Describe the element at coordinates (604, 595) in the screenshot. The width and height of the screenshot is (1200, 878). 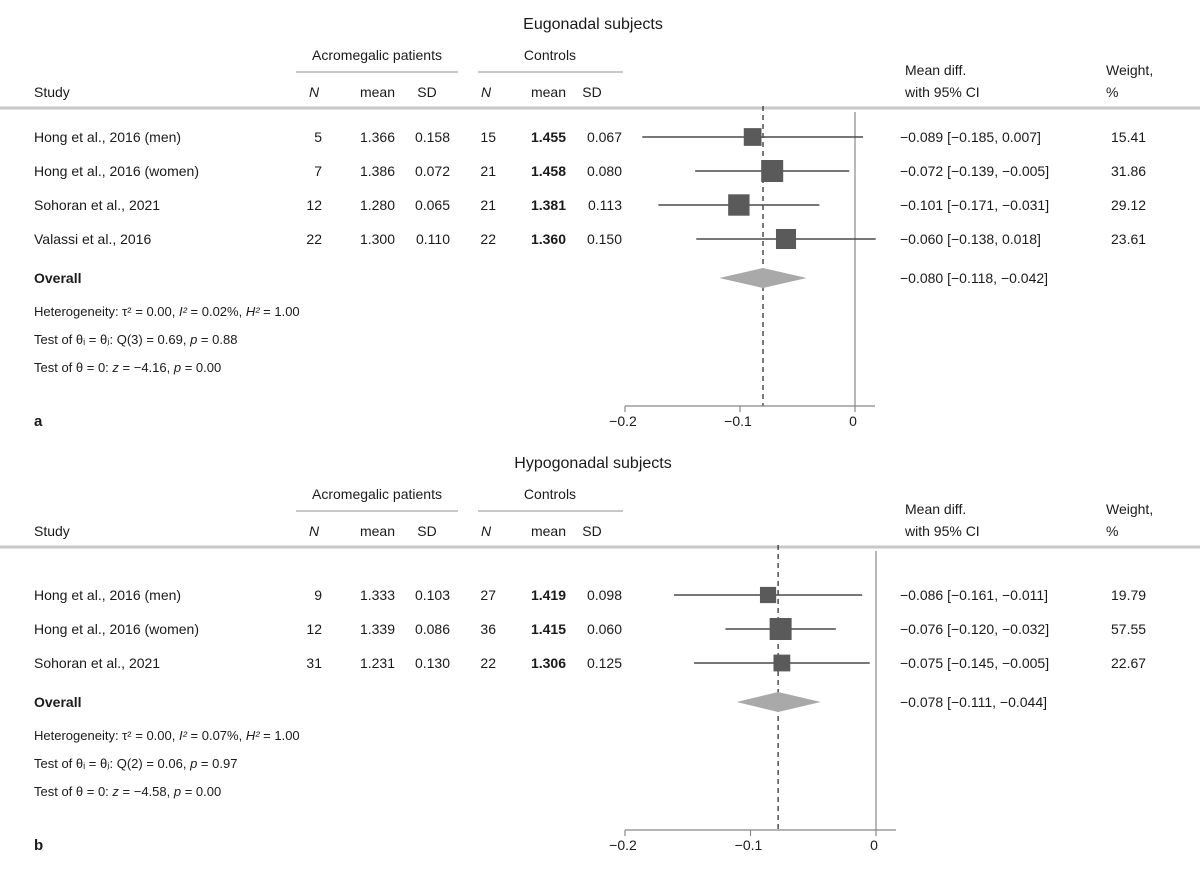
I see `study-sd2: 0.098` at that location.